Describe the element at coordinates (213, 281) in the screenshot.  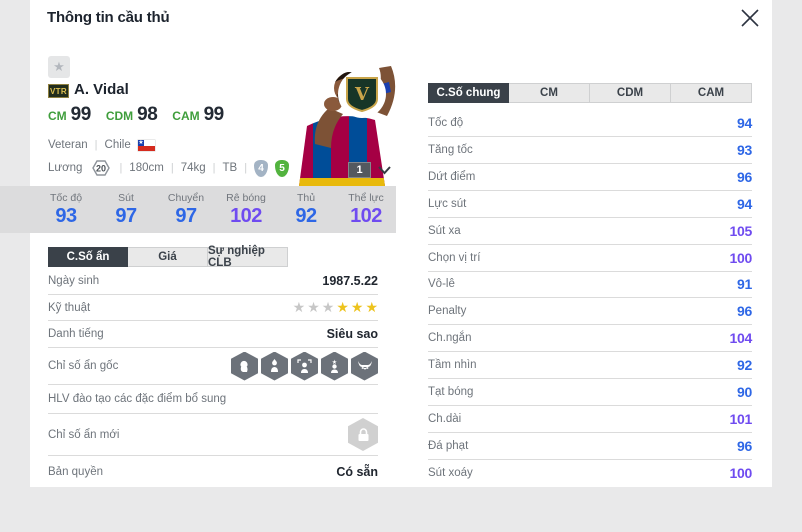
I see `row-birth-date: Ngày sinh 1987.5.22` at that location.